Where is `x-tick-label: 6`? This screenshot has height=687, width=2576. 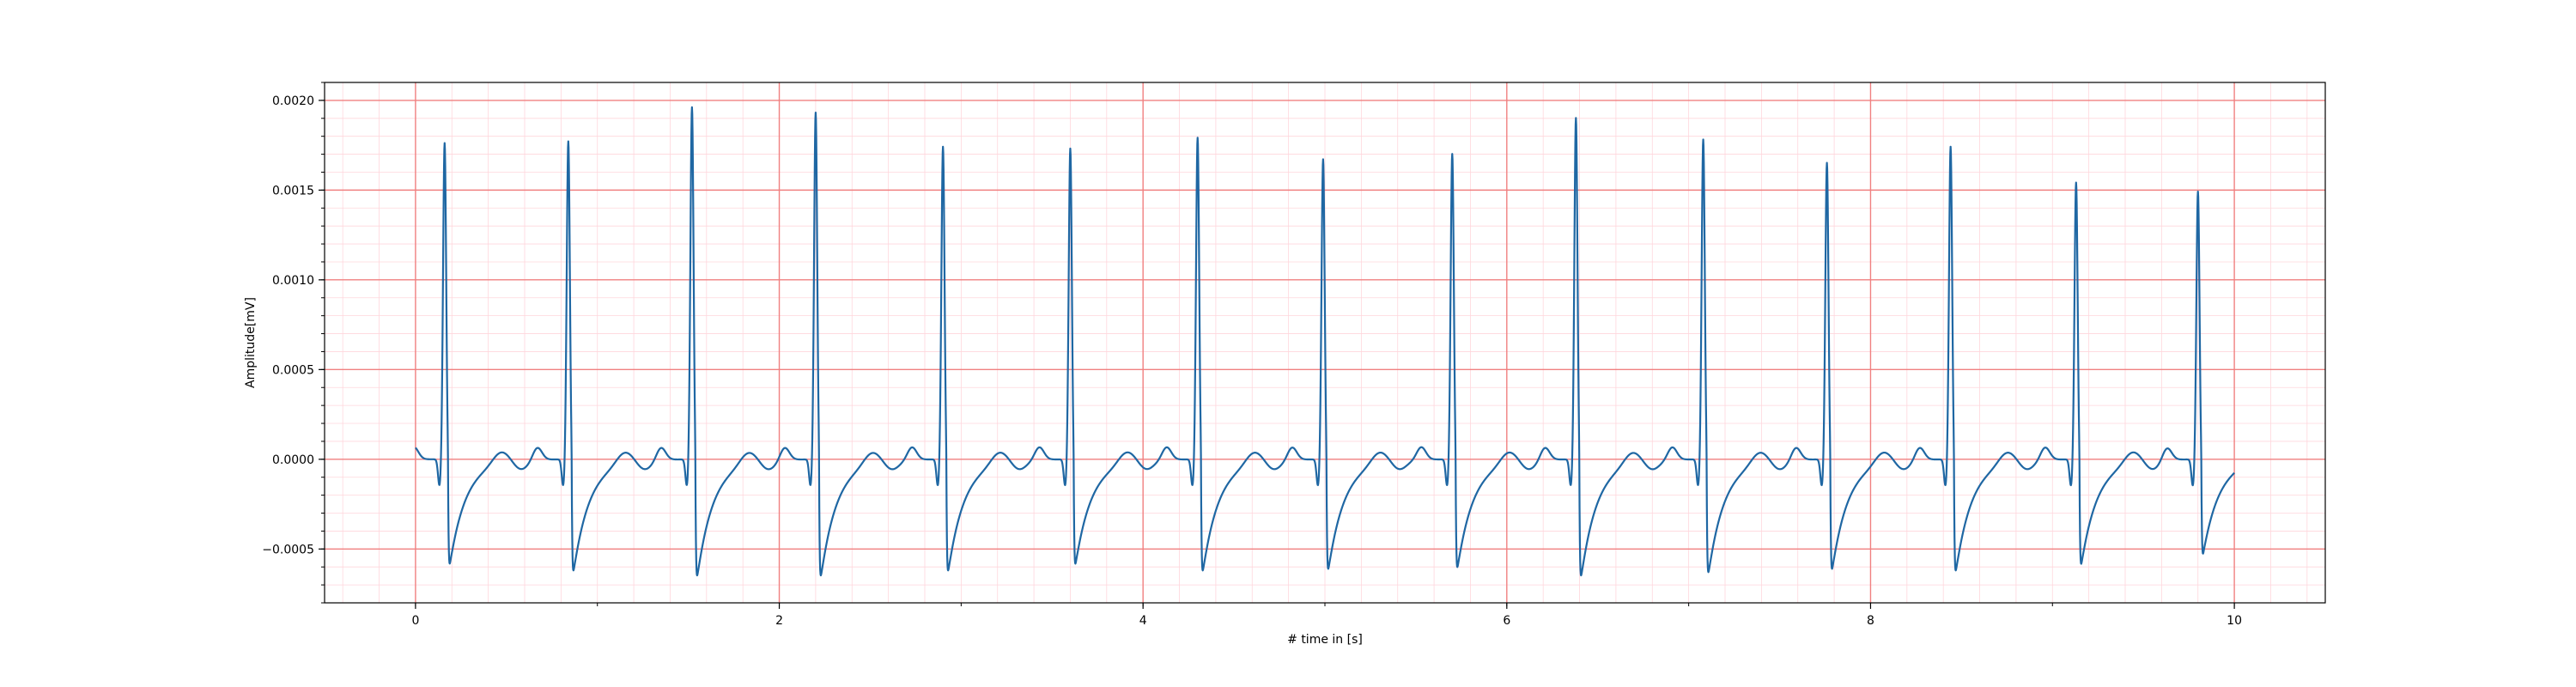
x-tick-label: 6 is located at coordinates (1506, 621).